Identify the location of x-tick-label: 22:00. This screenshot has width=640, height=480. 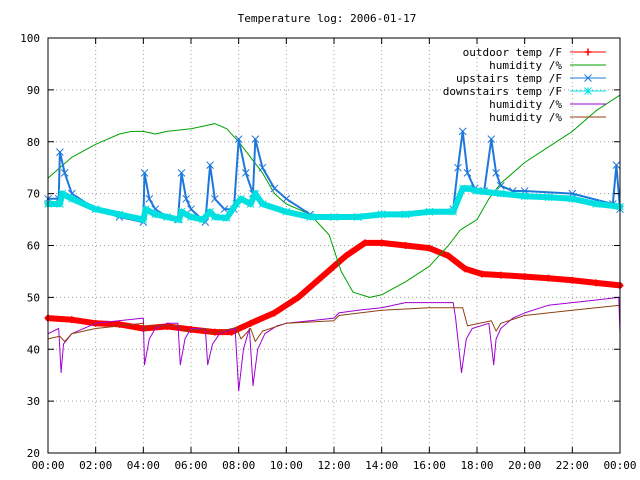
(572, 465).